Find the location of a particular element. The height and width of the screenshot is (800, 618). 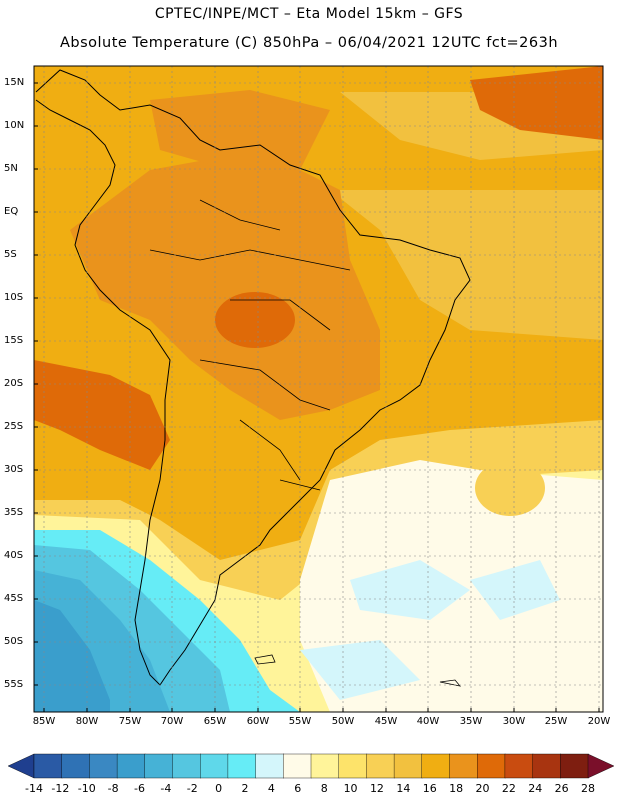

field-patch1 is located at coordinates (410, 590).